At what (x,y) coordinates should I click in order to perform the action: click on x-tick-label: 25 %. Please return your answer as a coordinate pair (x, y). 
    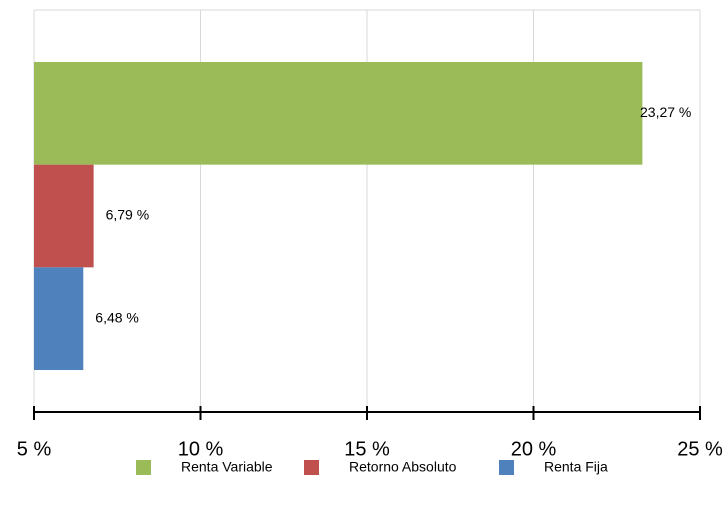
    Looking at the image, I should click on (700, 449).